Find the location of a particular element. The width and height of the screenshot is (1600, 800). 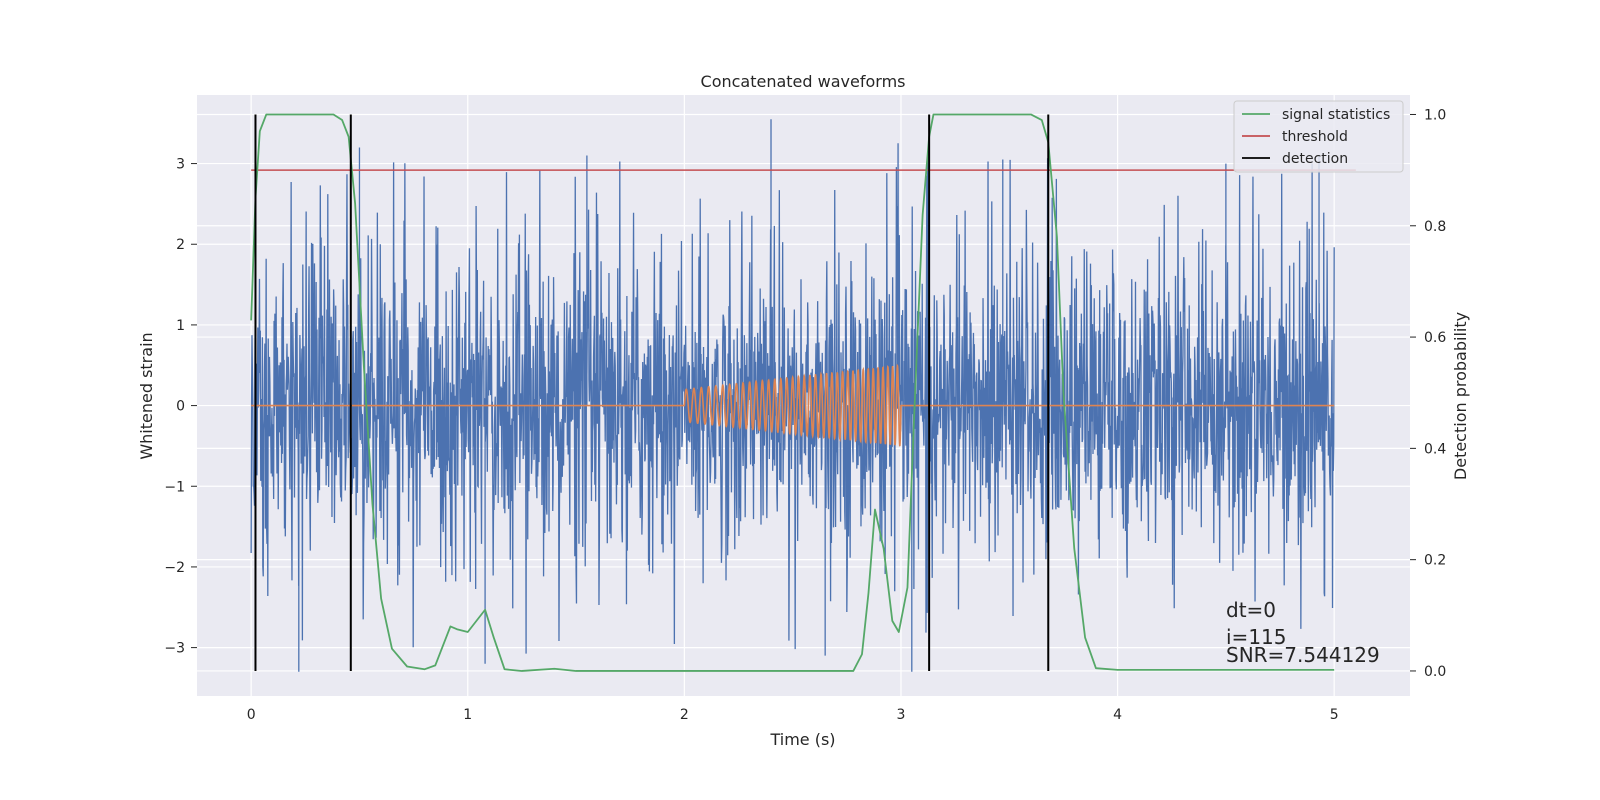

y2-tick-label: 0.0 is located at coordinates (1435, 672).